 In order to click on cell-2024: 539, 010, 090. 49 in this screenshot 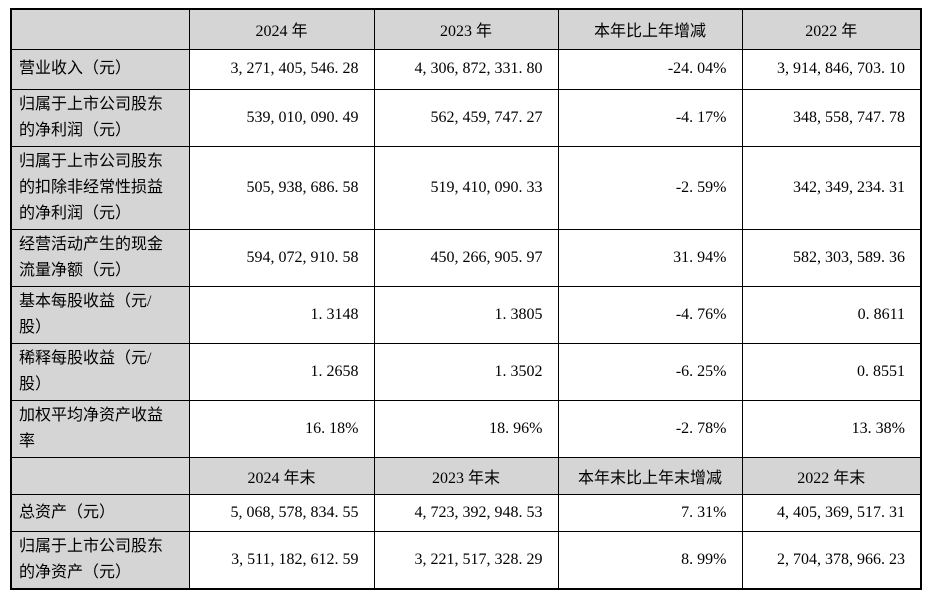, I will do `click(281, 117)`.